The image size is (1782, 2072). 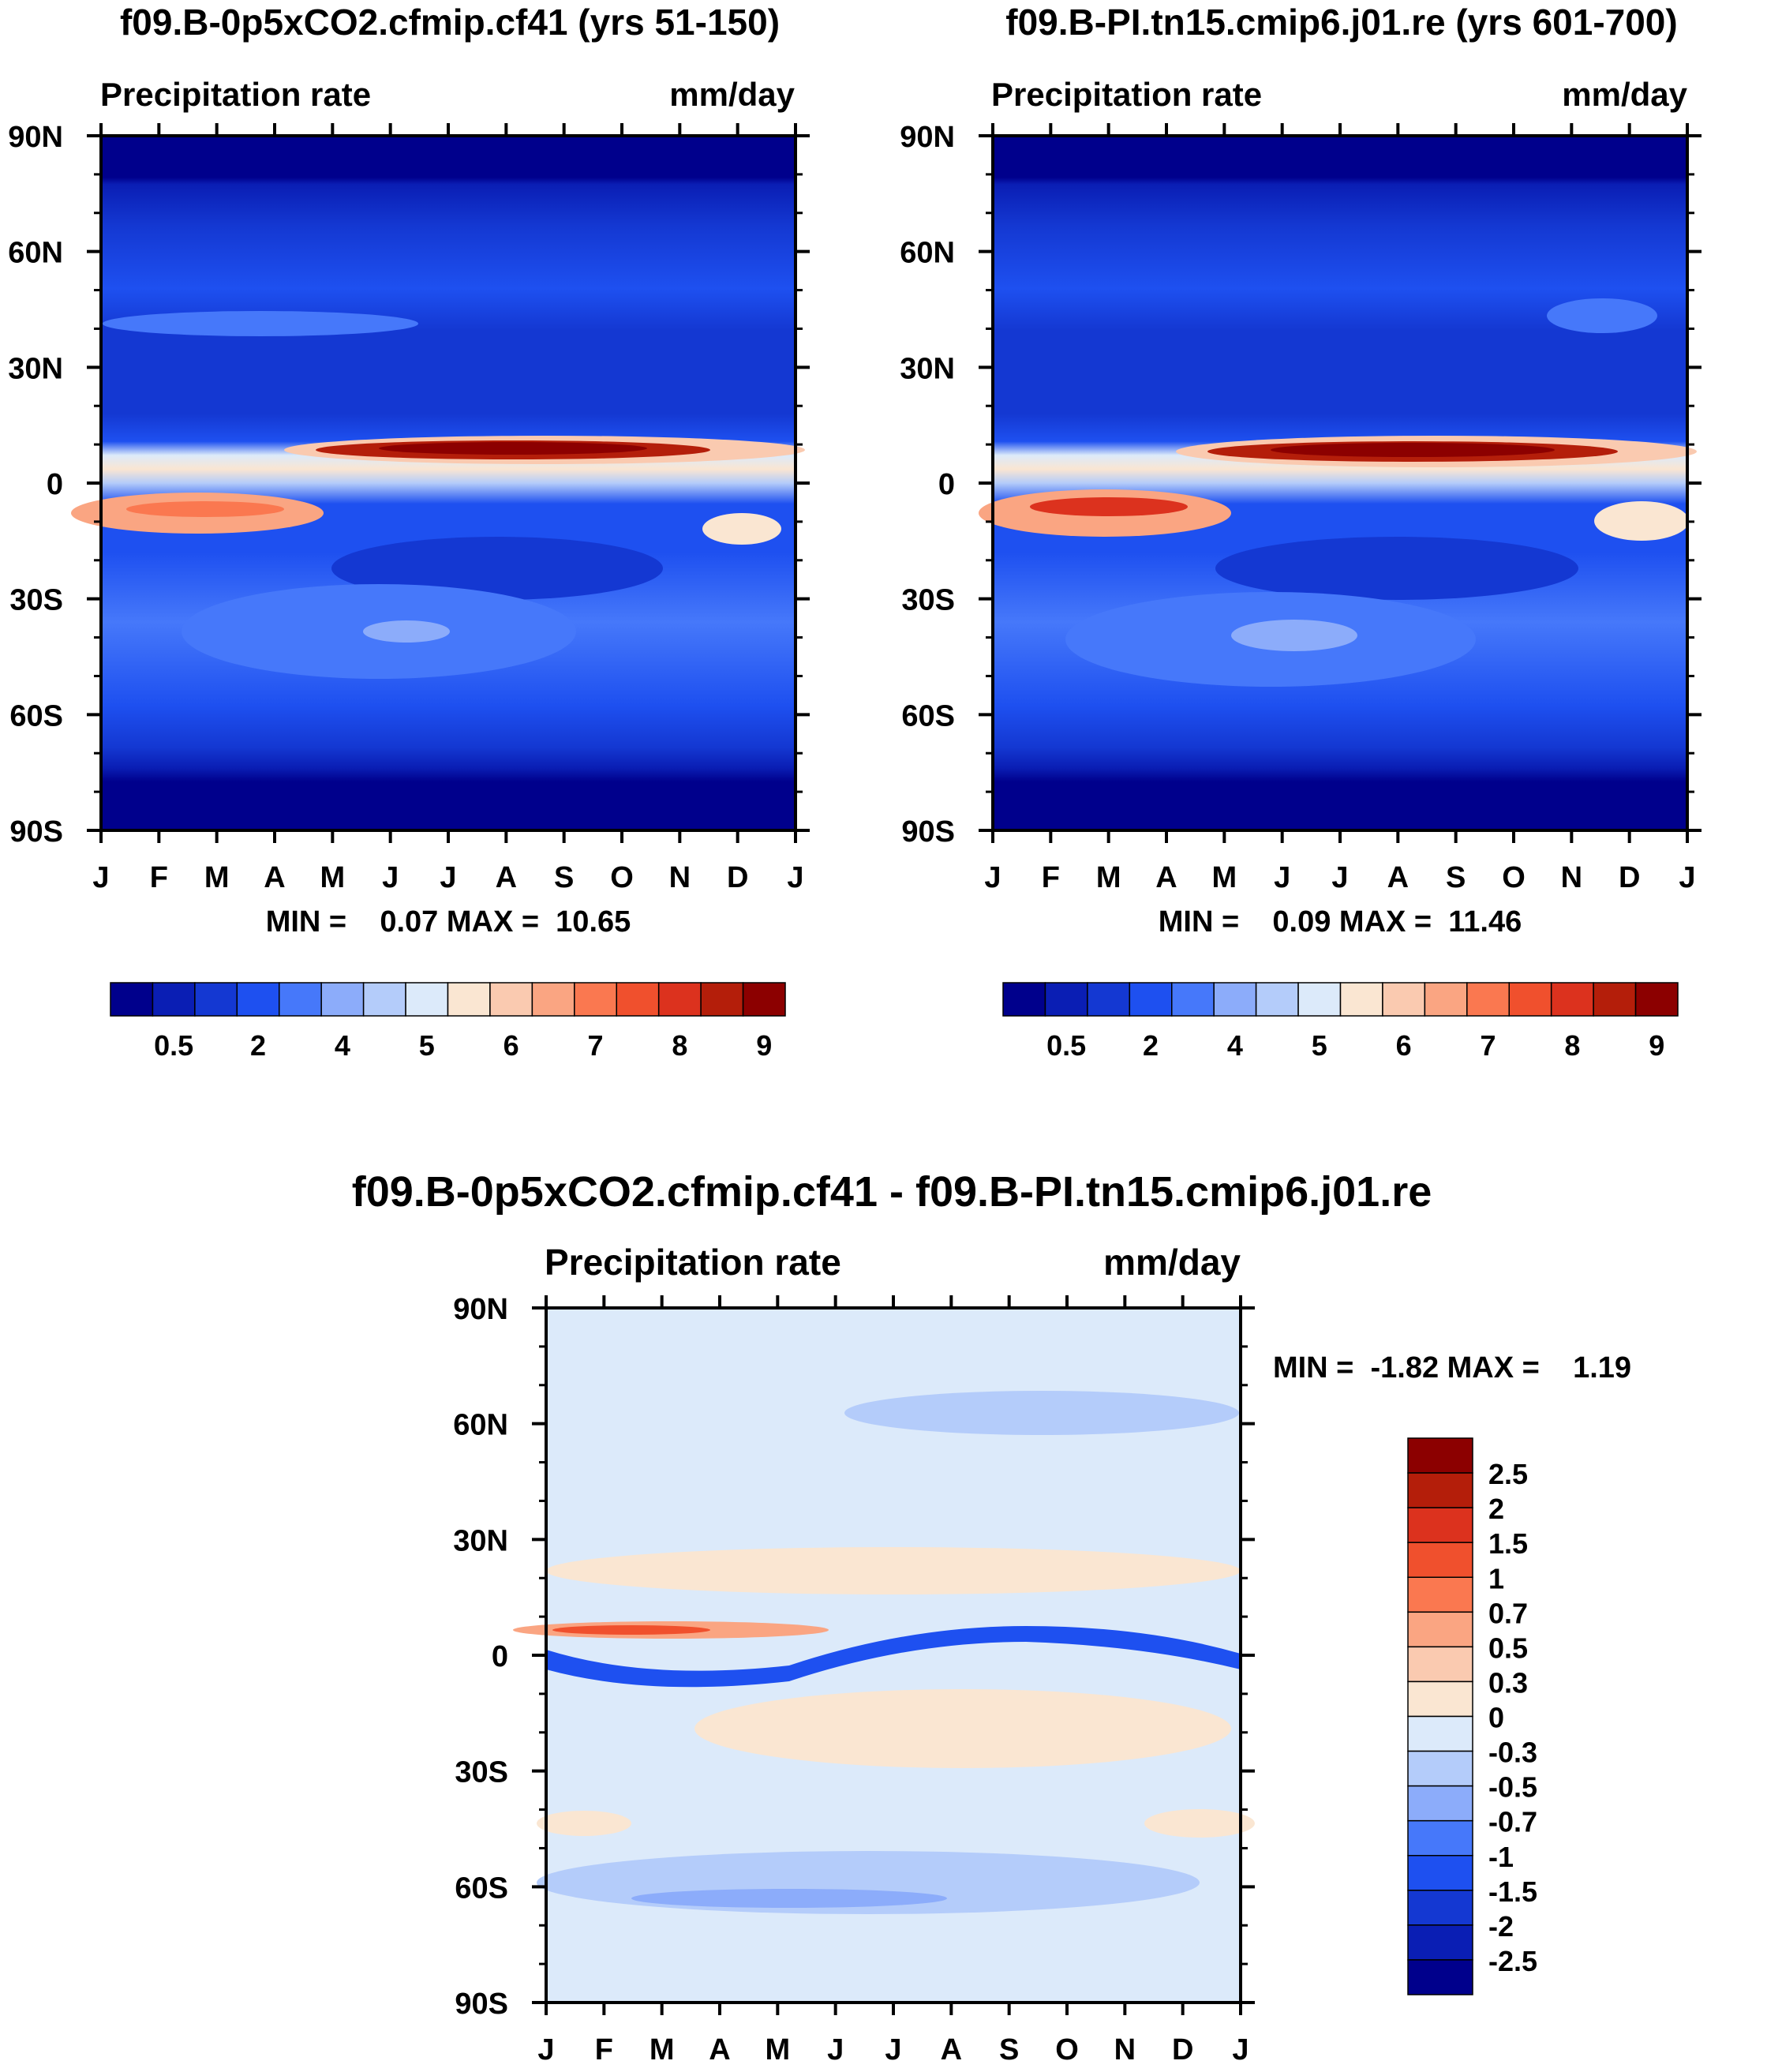 What do you see at coordinates (1319, 1045) in the screenshot?
I see `colorbar-label: 5` at bounding box center [1319, 1045].